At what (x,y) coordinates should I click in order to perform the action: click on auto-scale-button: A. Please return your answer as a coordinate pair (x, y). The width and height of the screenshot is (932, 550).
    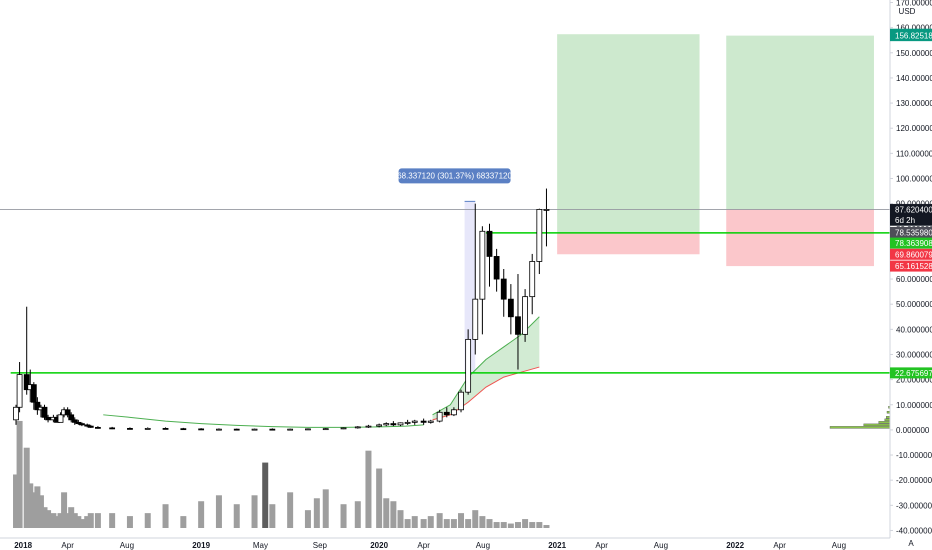
    Looking at the image, I should click on (911, 543).